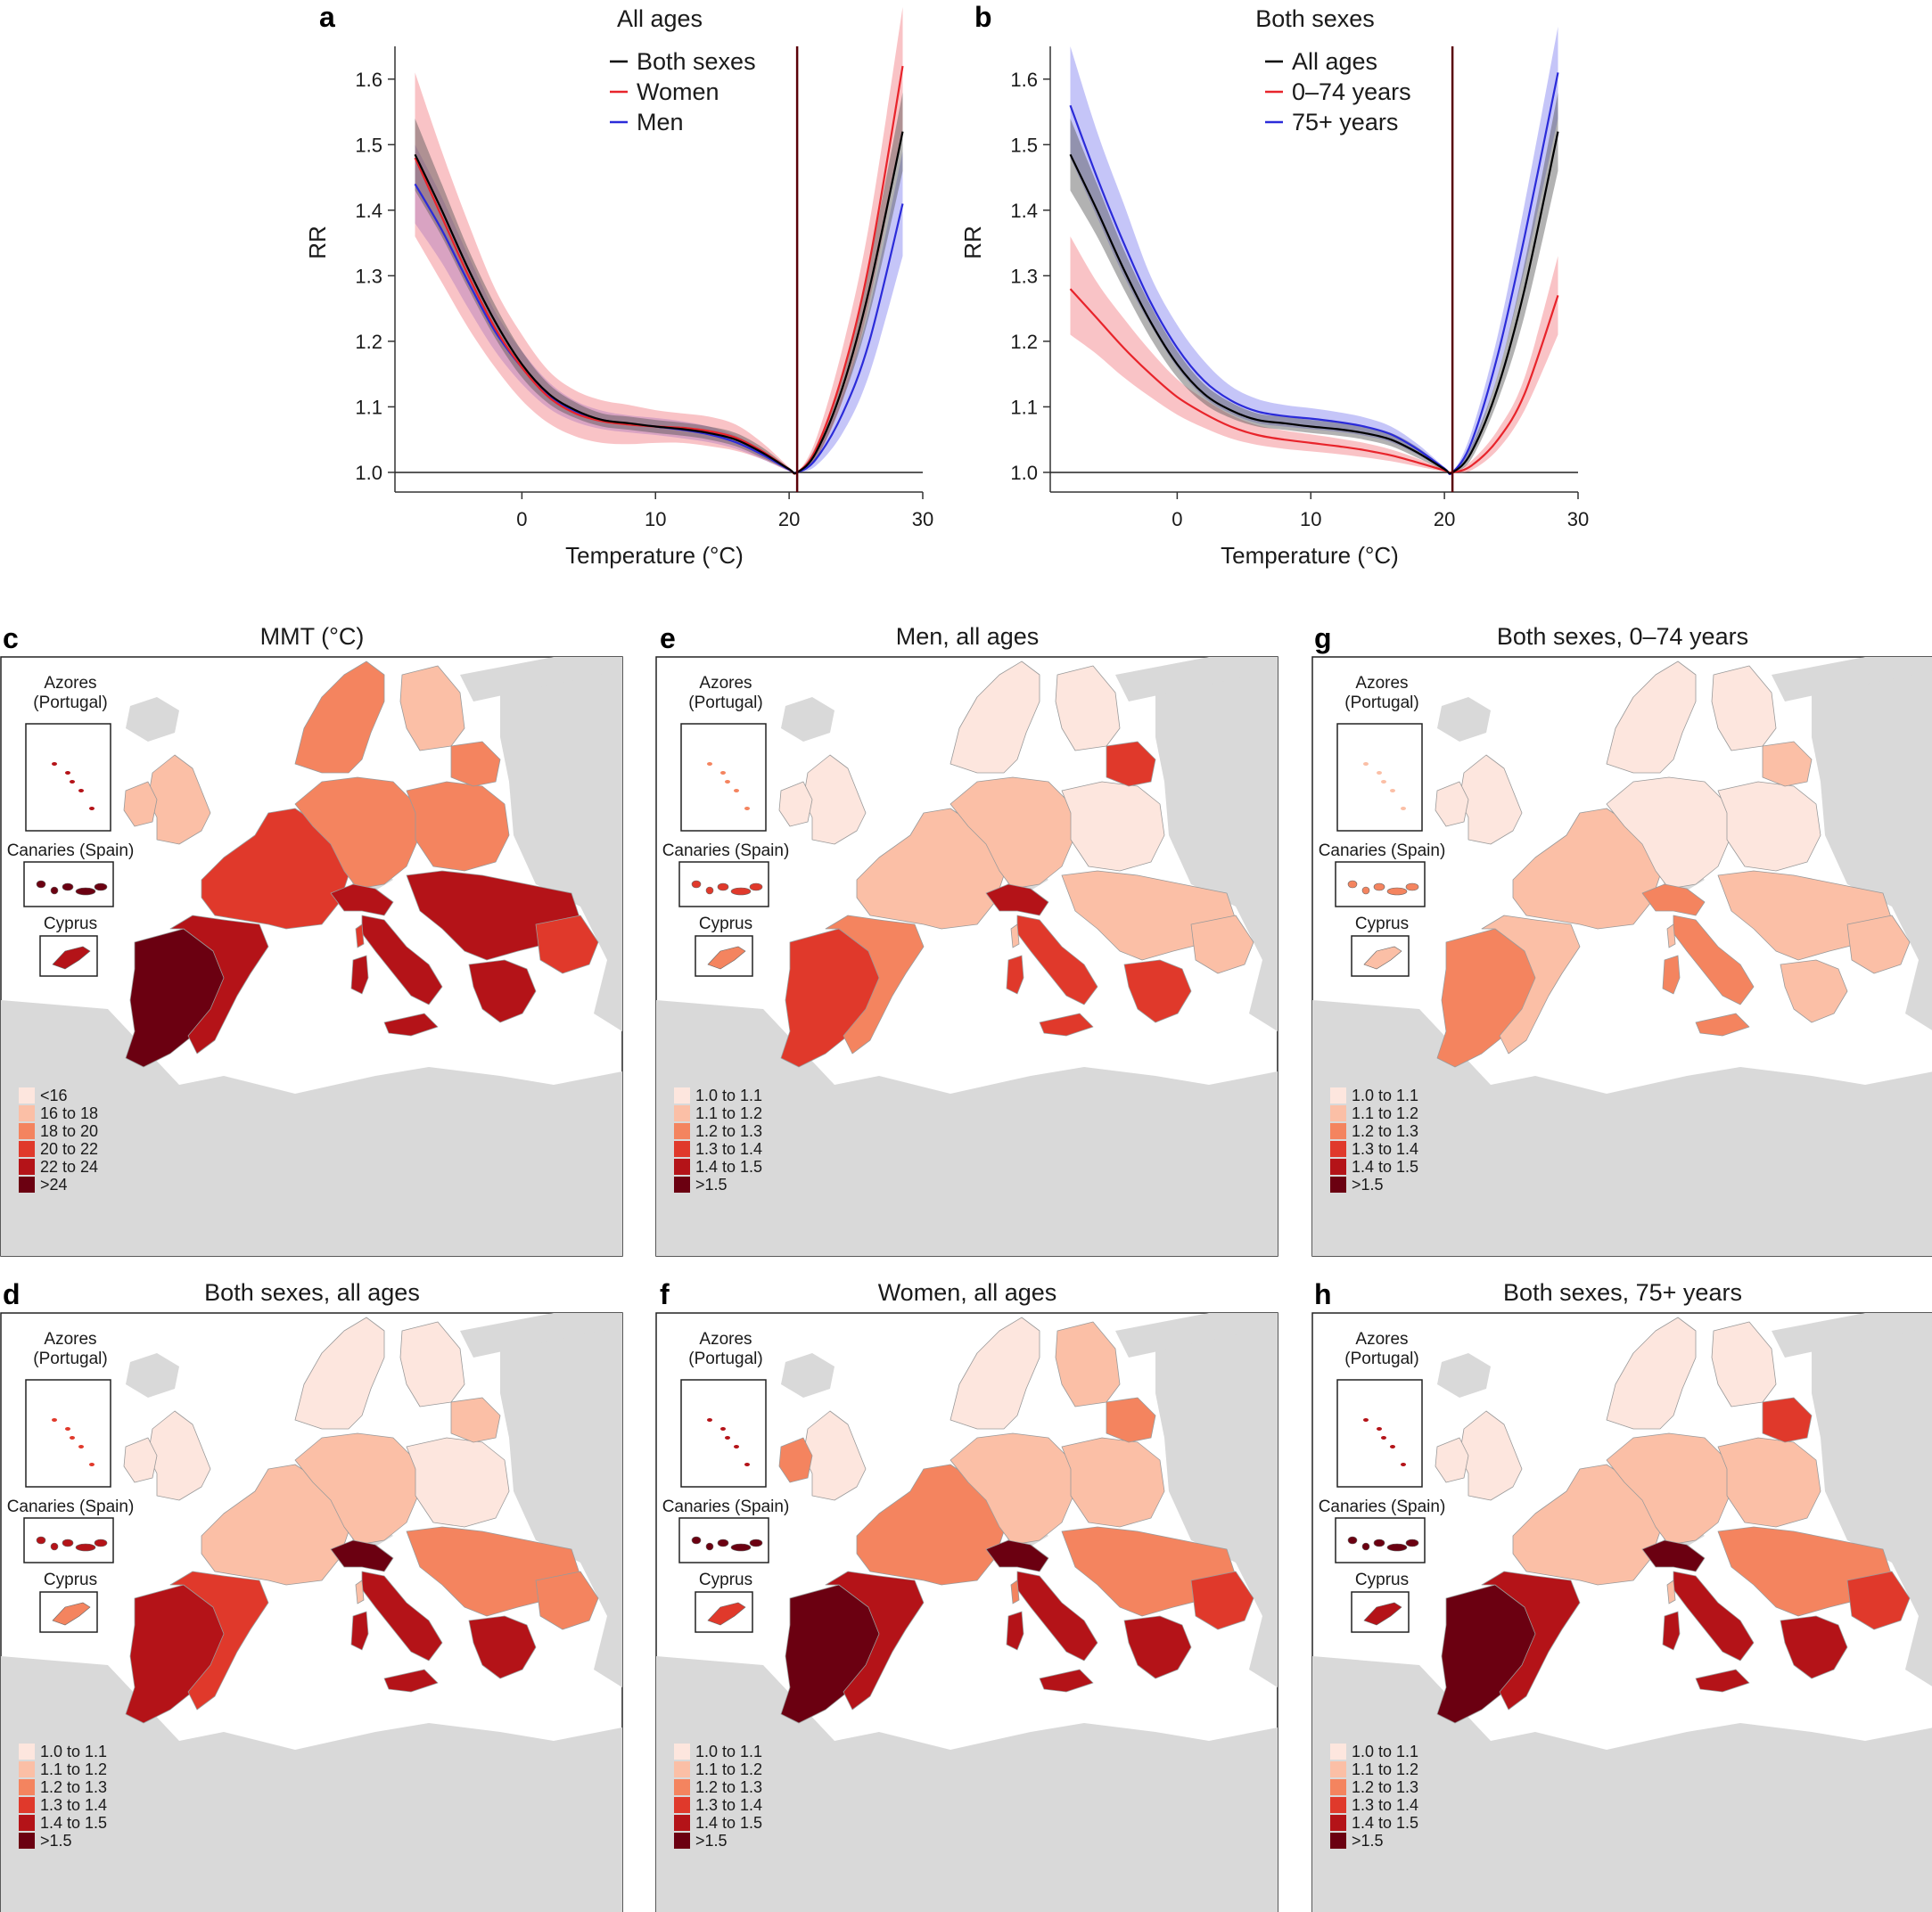  What do you see at coordinates (660, 18) in the screenshot?
I see `panel-title-a: All ages` at bounding box center [660, 18].